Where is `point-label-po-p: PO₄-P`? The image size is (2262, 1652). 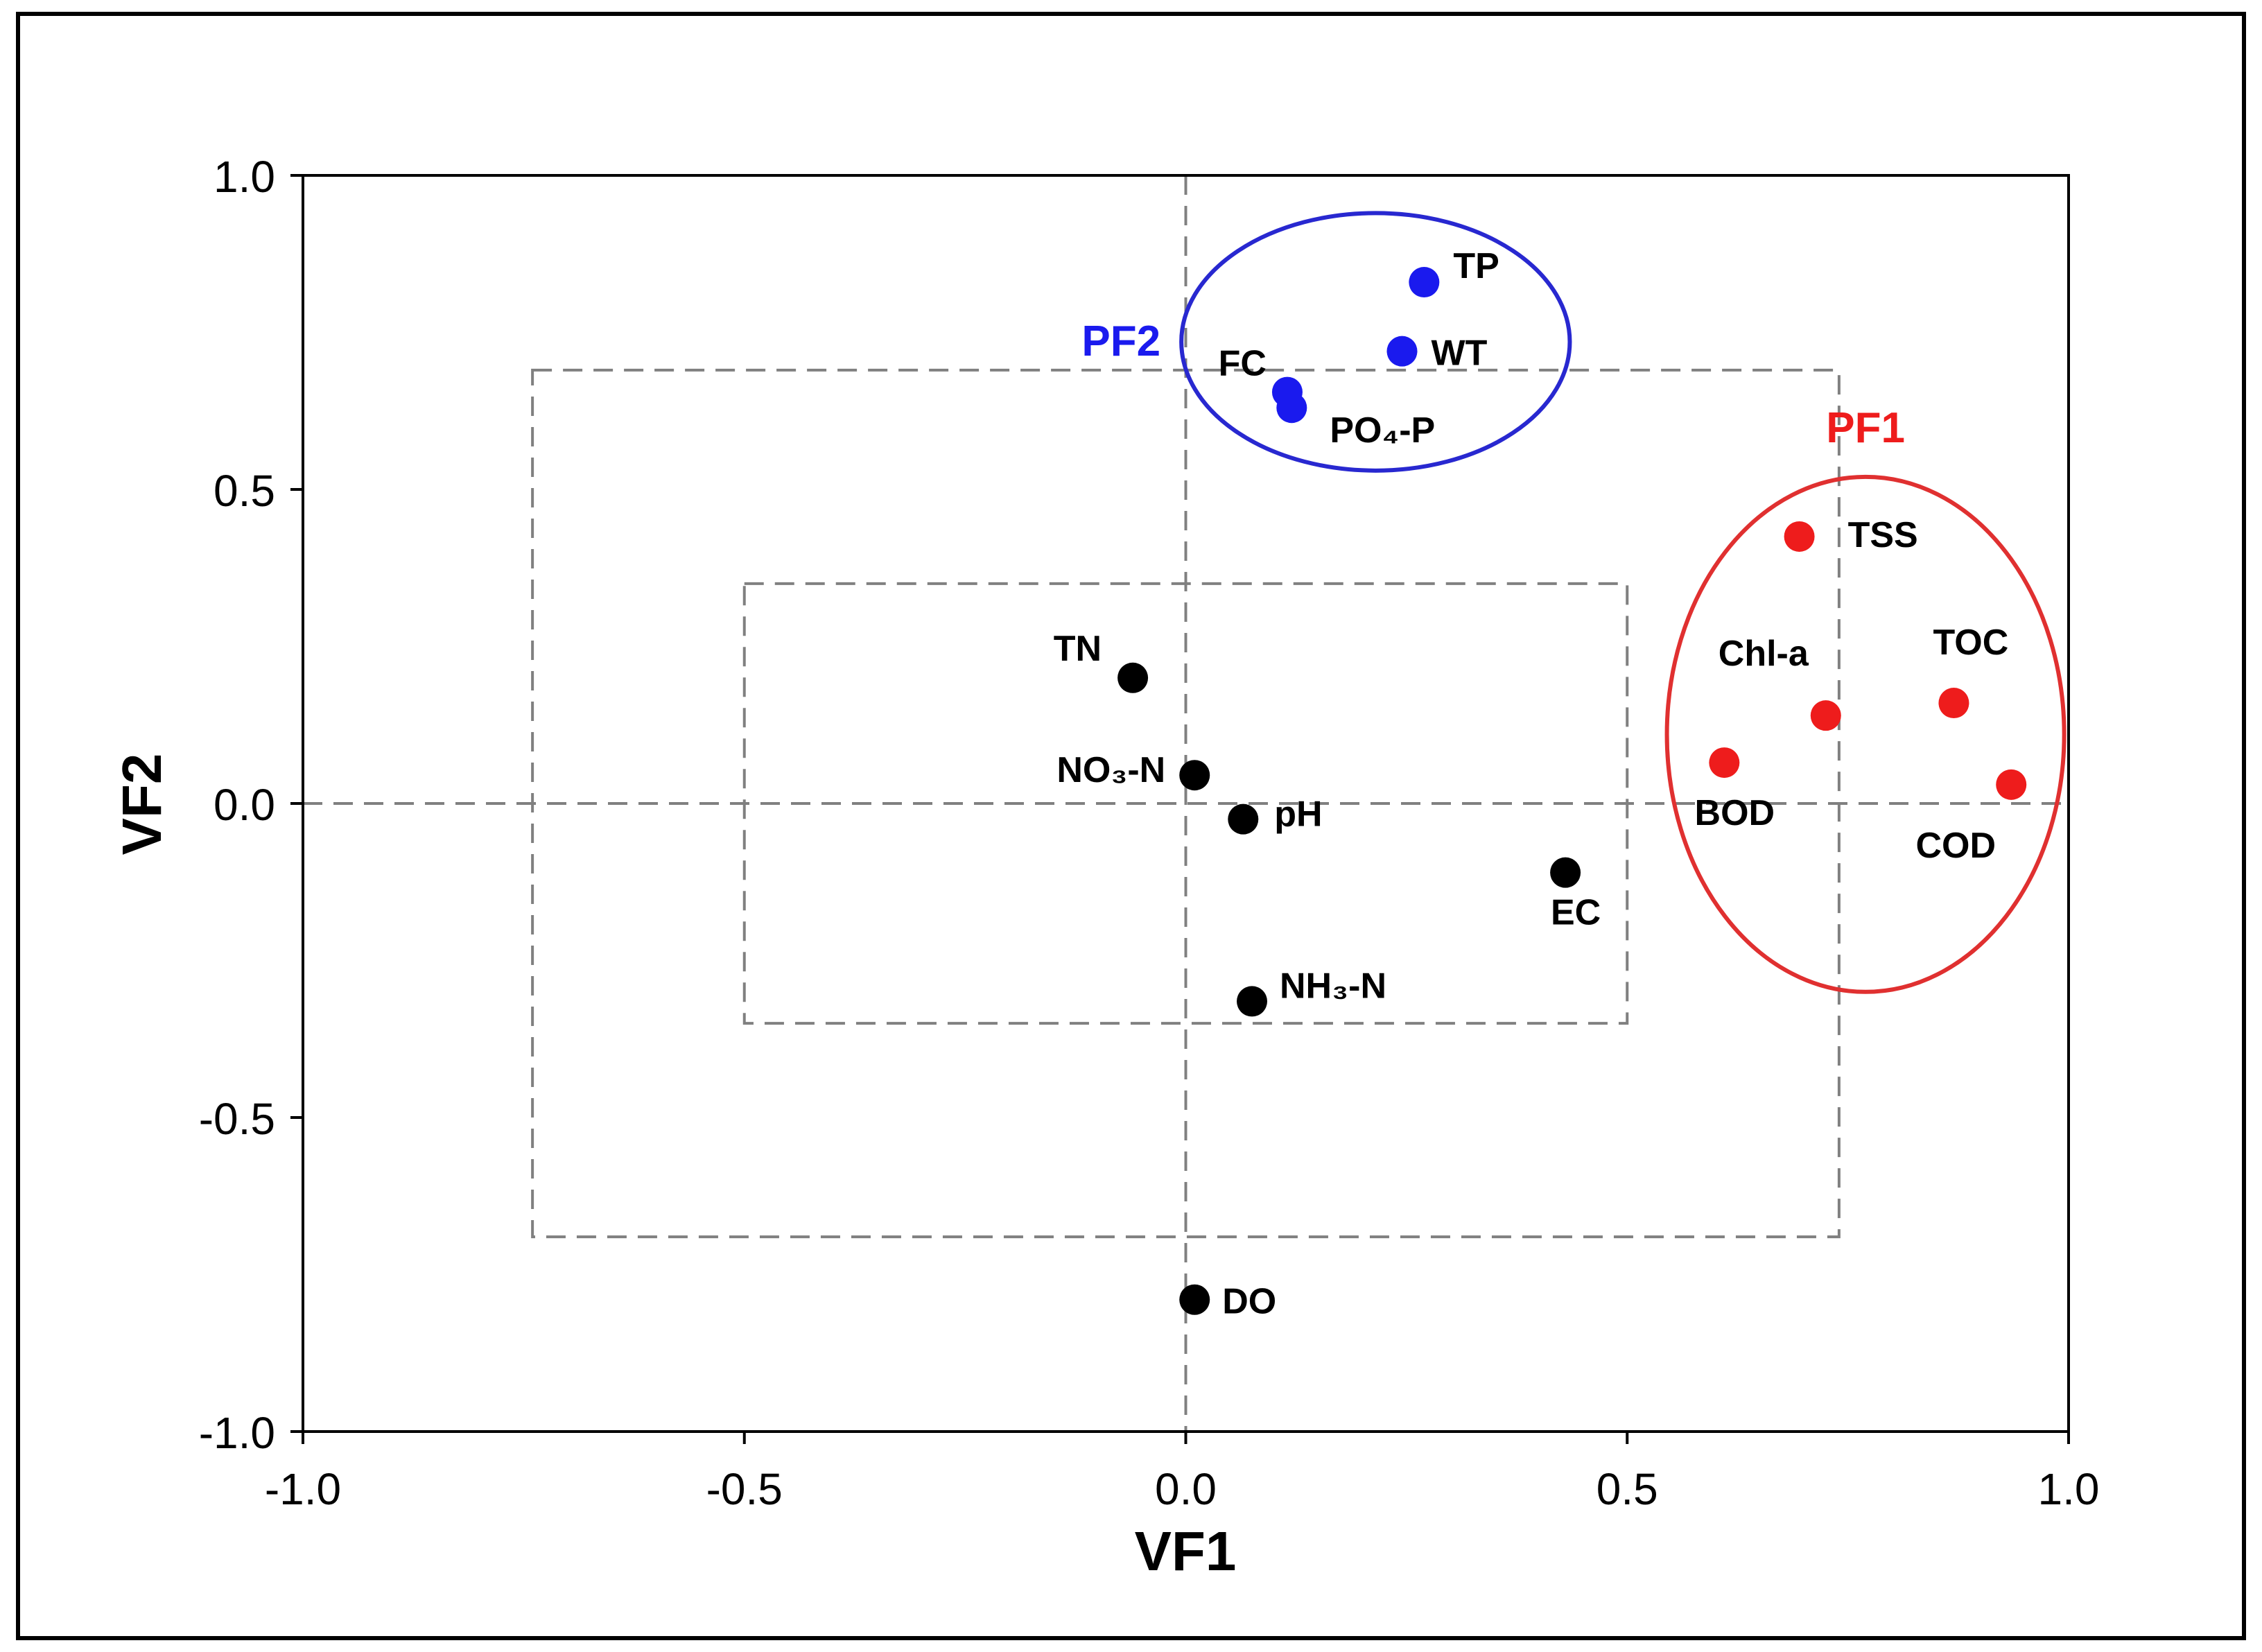 point-label-po-p: PO₄-P is located at coordinates (1382, 430).